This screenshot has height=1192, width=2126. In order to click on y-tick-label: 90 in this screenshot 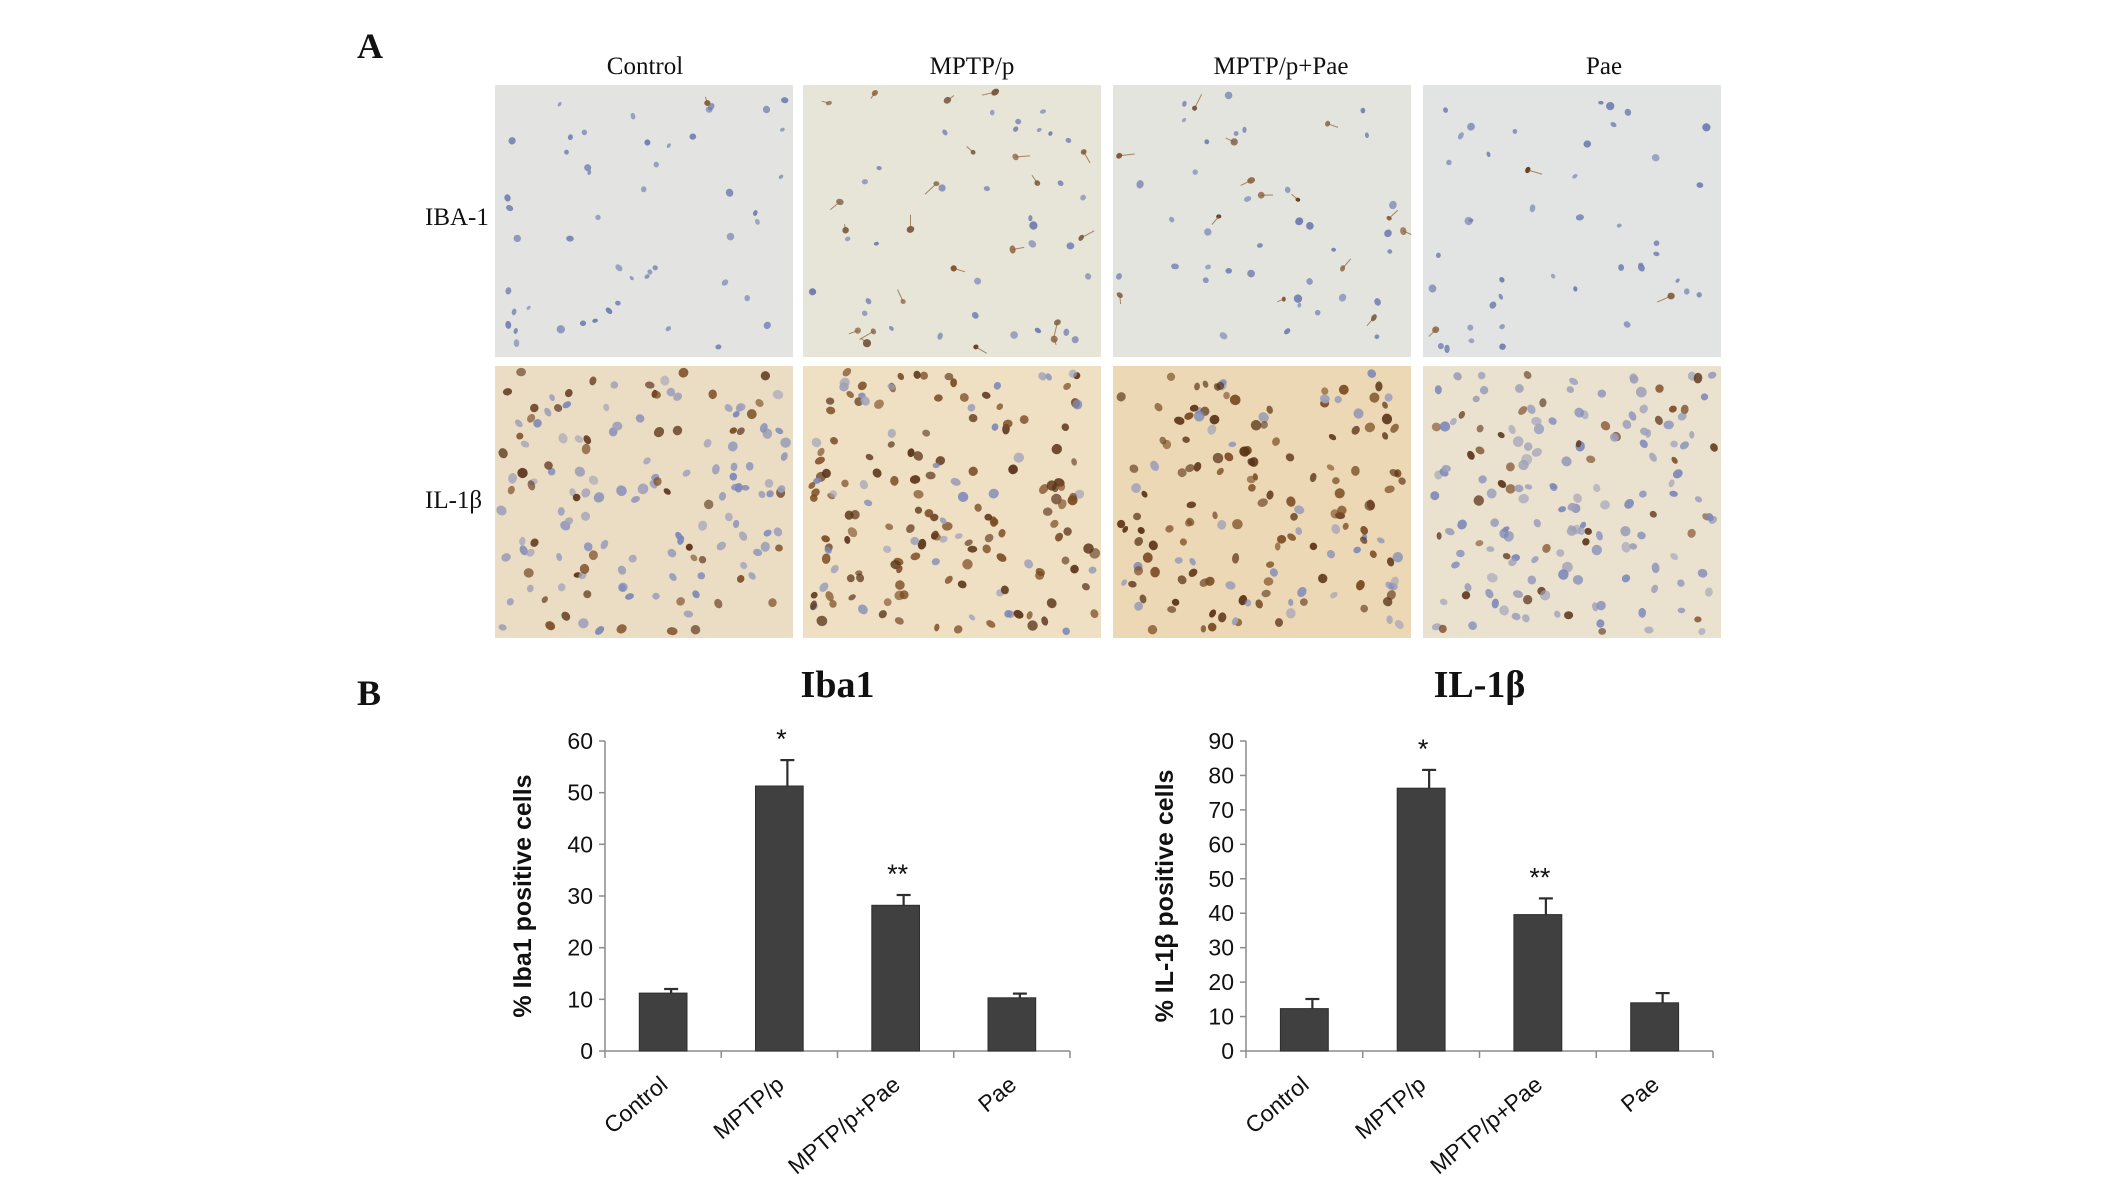, I will do `click(1221, 741)`.